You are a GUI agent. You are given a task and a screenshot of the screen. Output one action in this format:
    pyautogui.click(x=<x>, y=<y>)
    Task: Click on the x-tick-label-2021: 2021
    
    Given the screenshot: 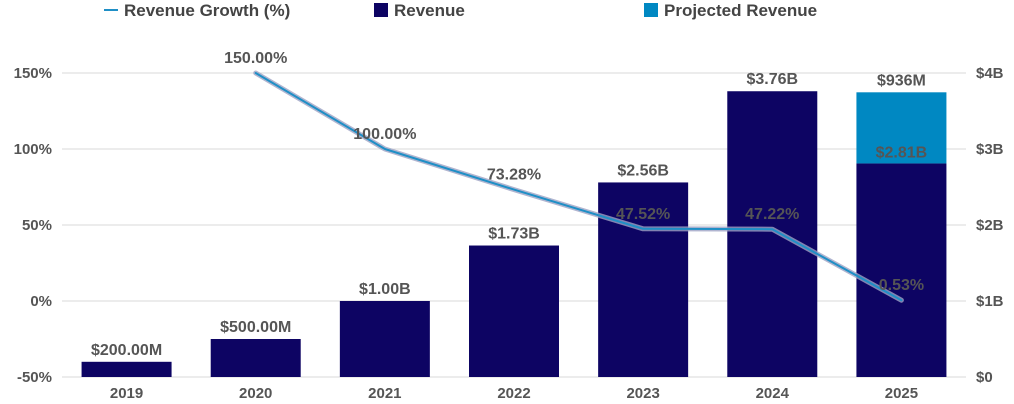 What is the action you would take?
    pyautogui.click(x=384, y=393)
    